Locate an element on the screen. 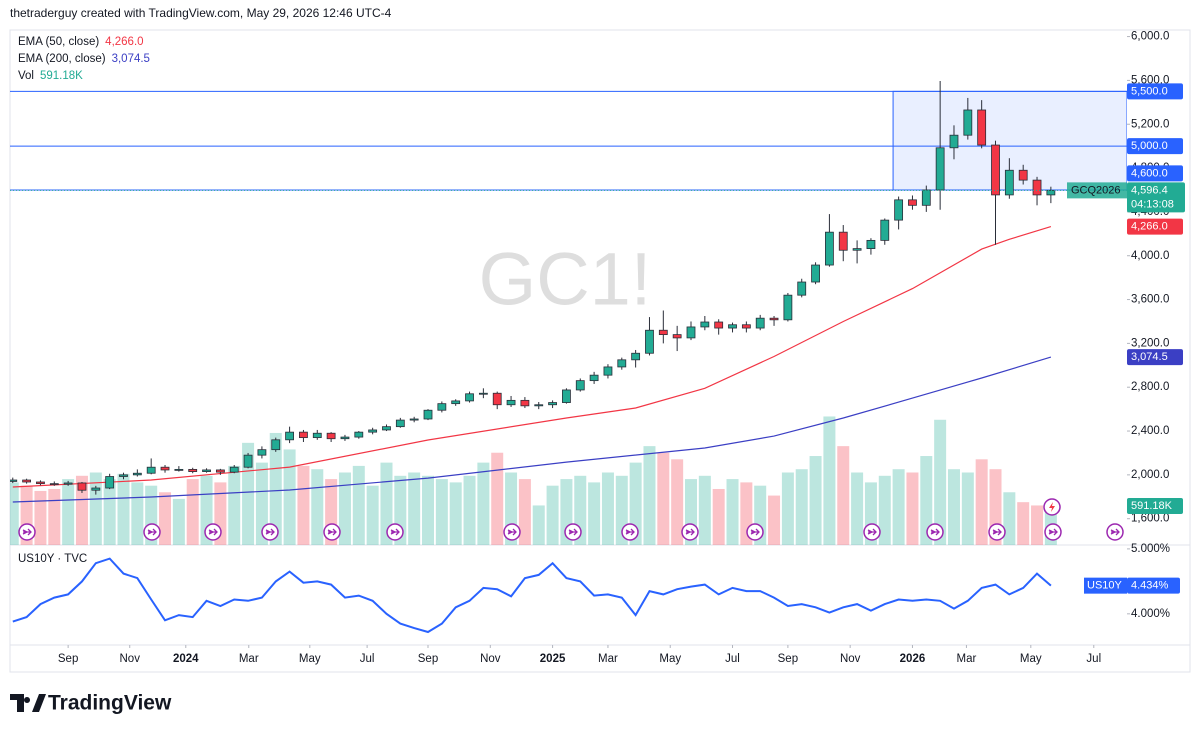  lightning-bolt is located at coordinates (1052, 507).